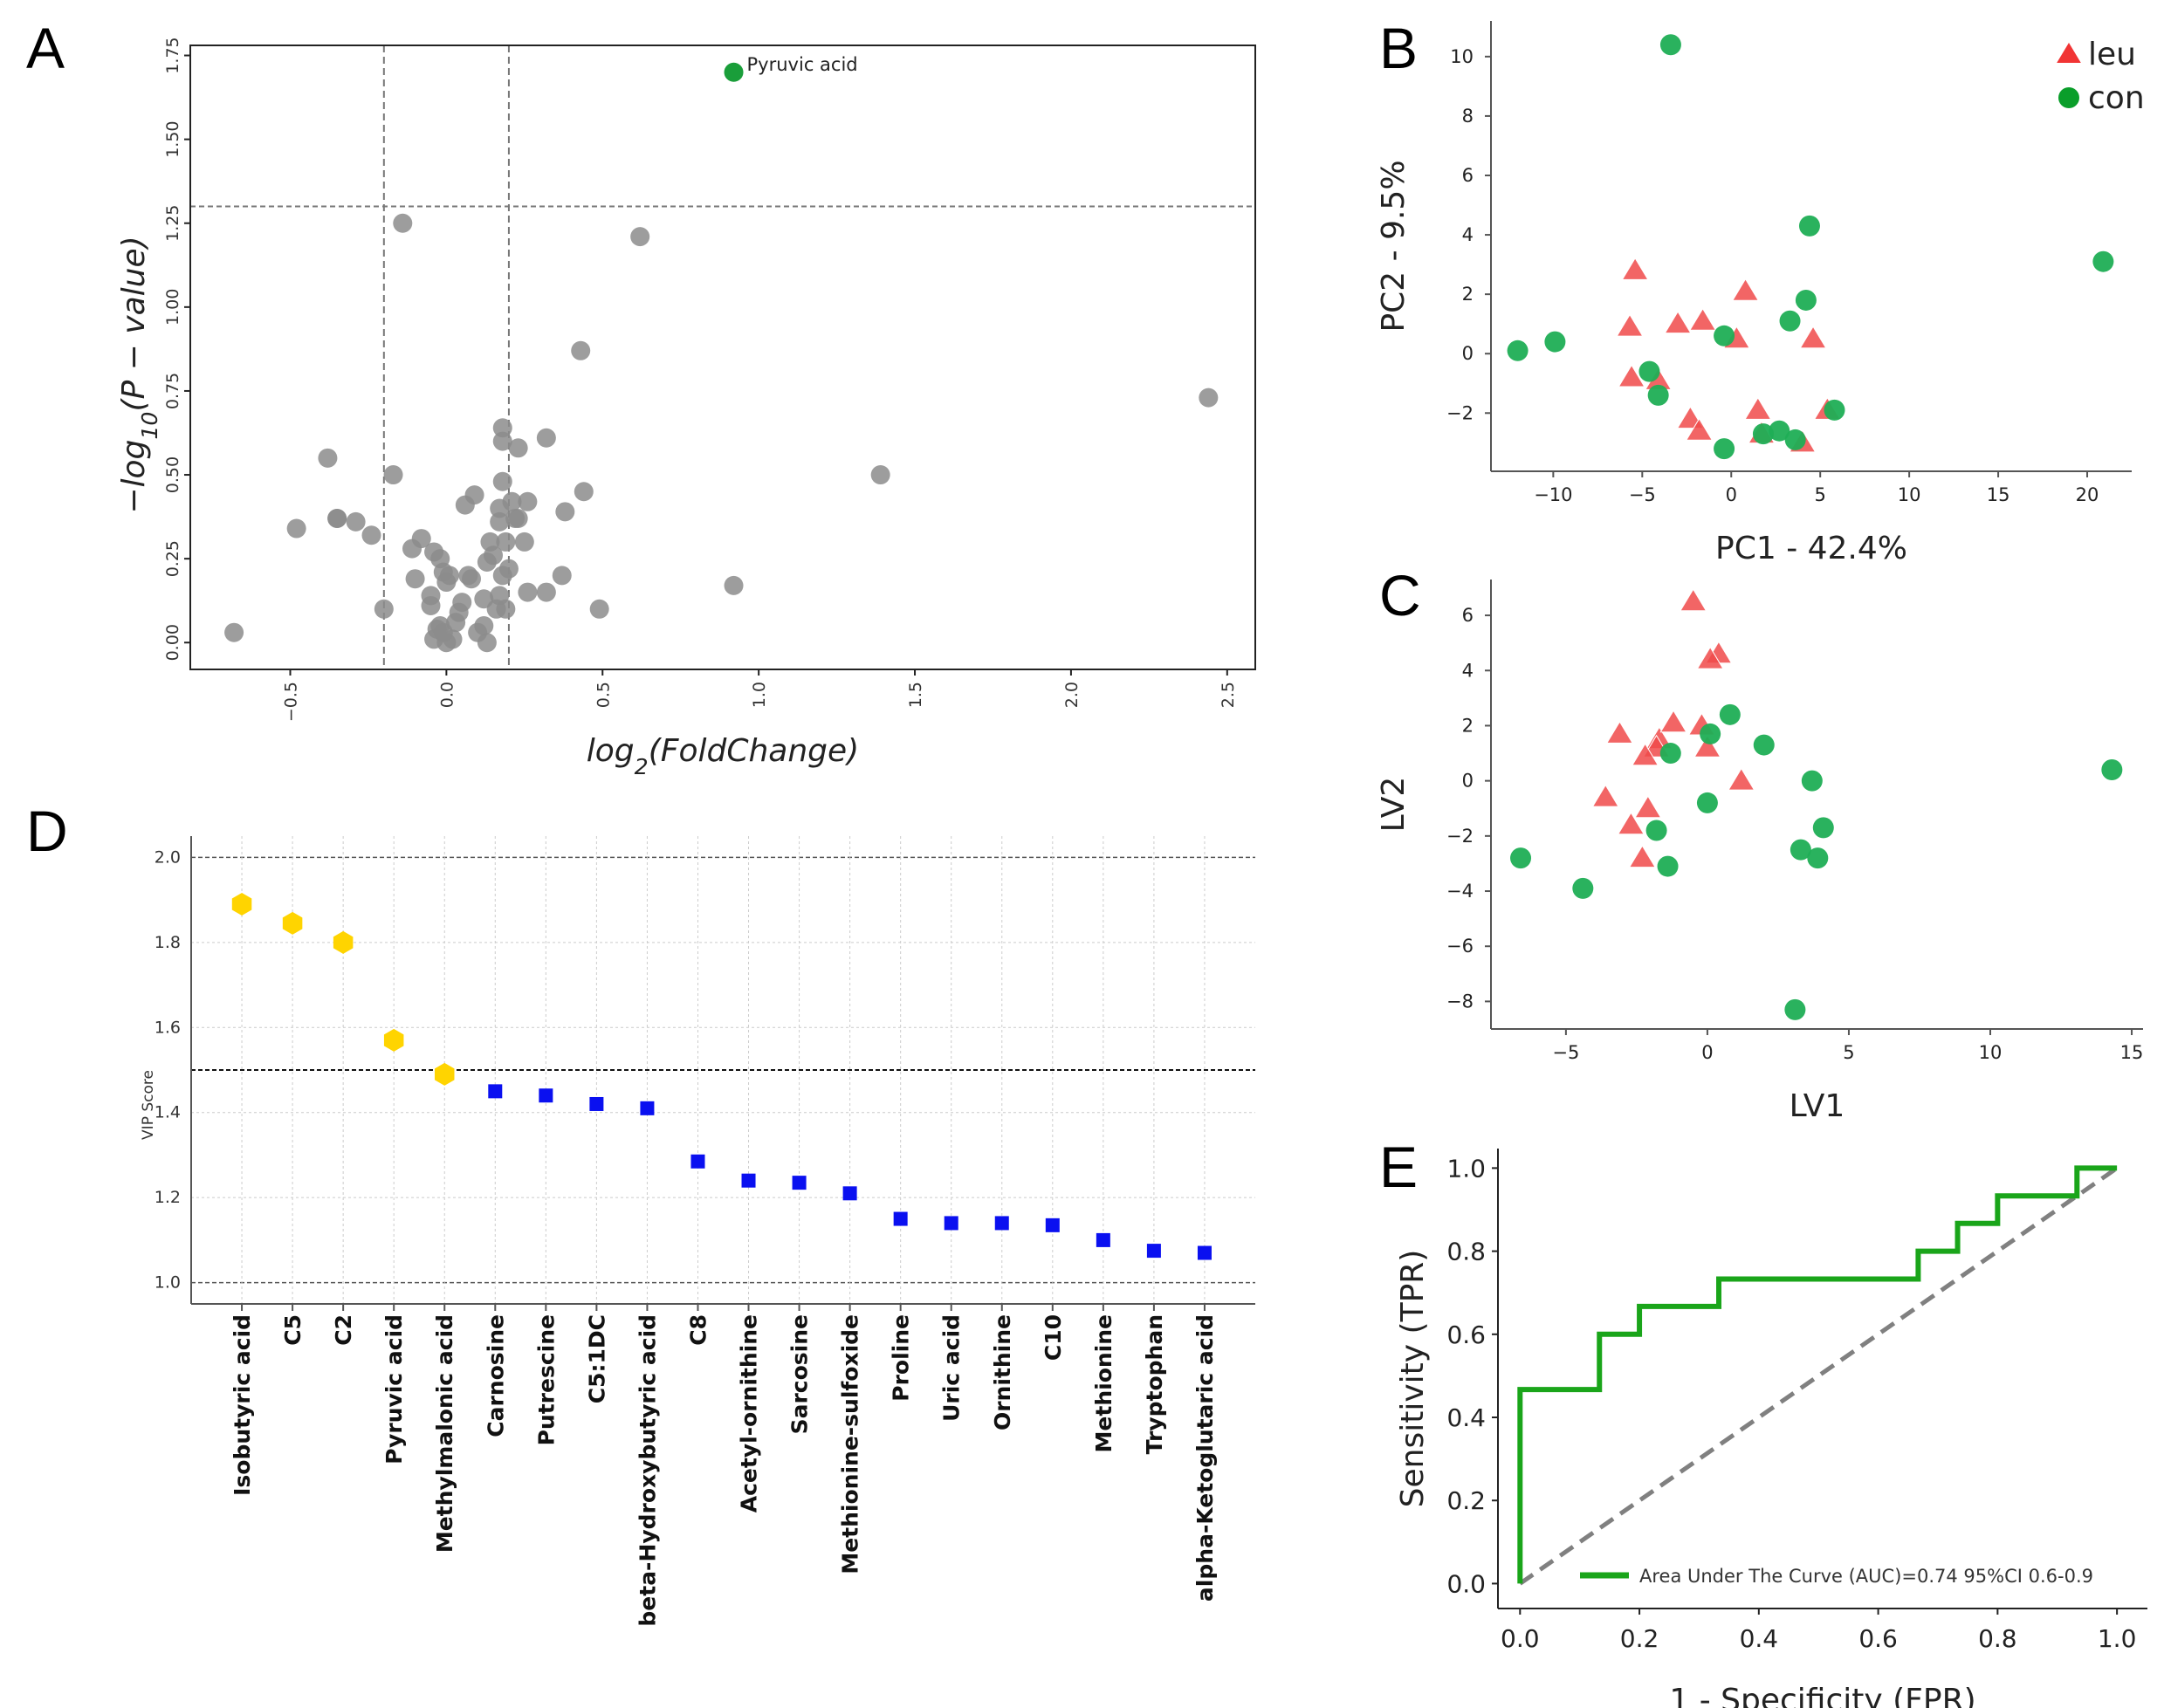 This screenshot has height=1708, width=2164. Describe the element at coordinates (1400, 595) in the screenshot. I see `panel-letter-c: C` at that location.